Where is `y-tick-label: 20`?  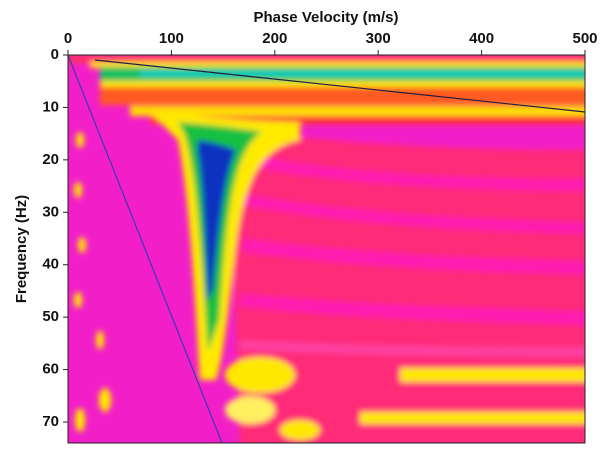
y-tick-label: 20 is located at coordinates (50, 159).